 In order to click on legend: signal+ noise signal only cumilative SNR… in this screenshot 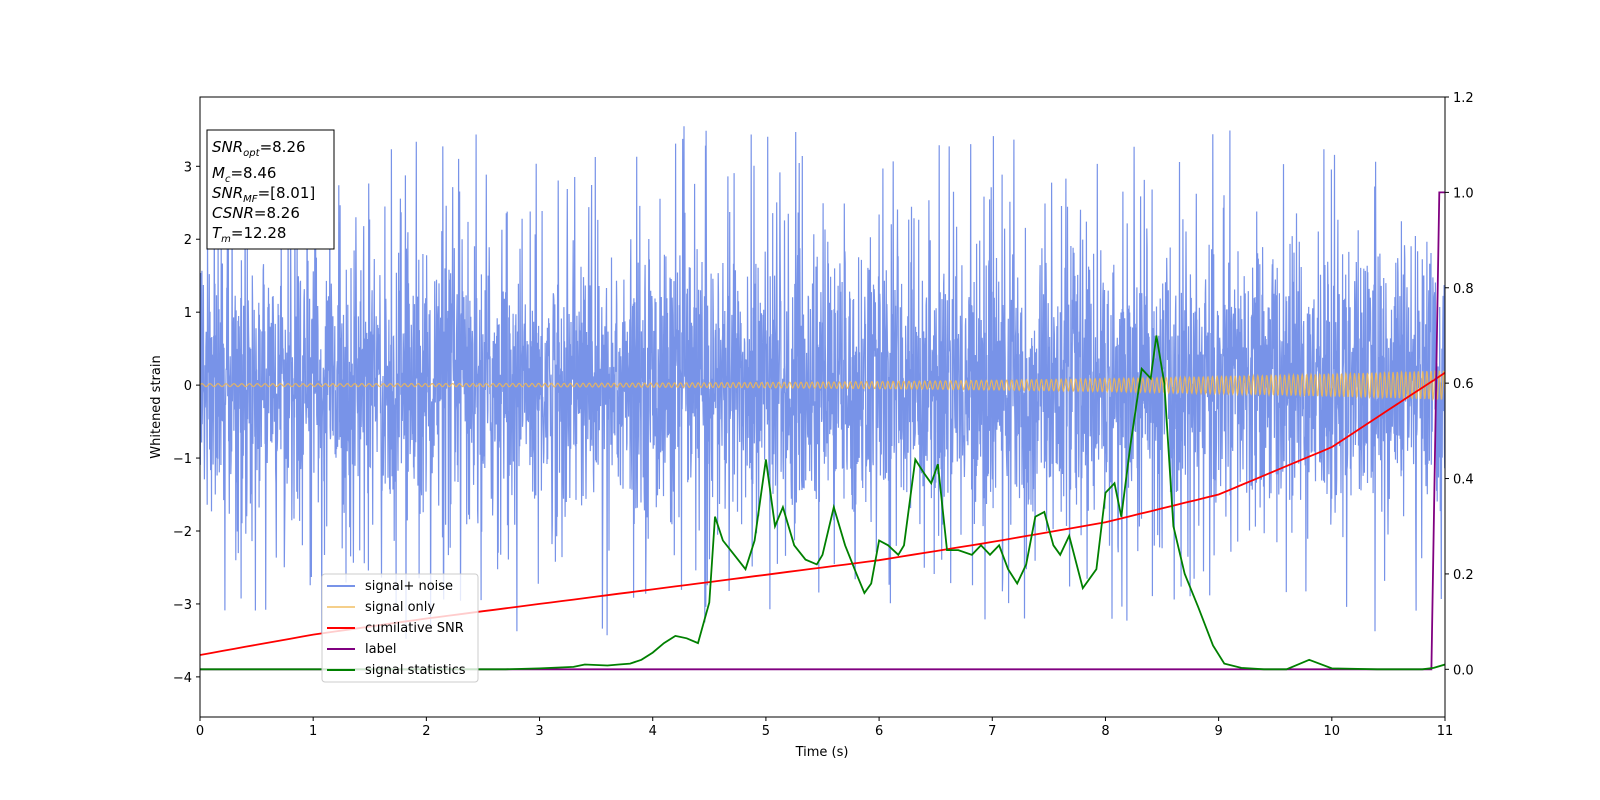, I will do `click(400, 628)`.